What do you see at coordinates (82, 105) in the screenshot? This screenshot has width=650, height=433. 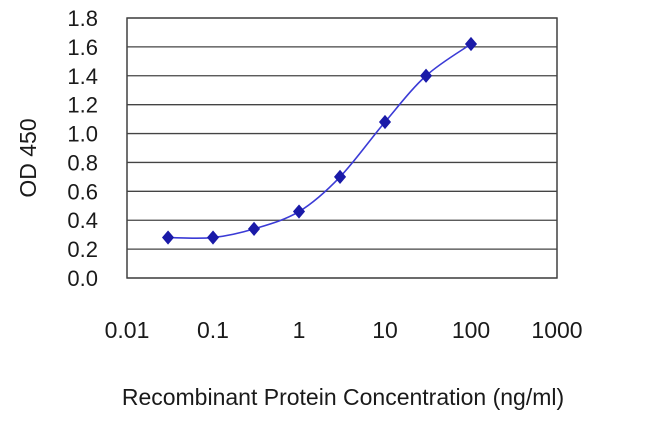 I see `y-tick-label: 1.2` at bounding box center [82, 105].